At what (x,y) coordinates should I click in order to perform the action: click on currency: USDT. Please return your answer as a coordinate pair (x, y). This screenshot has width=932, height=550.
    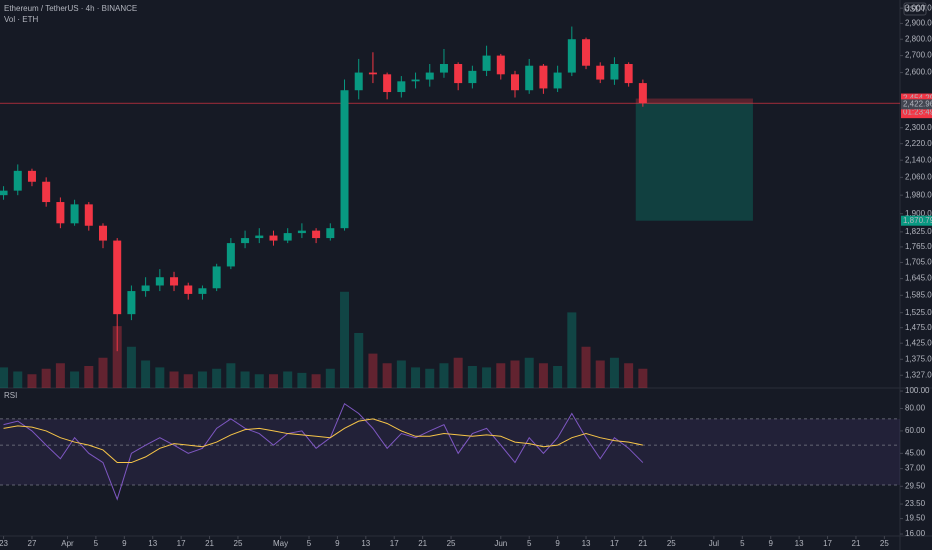
    Looking at the image, I should click on (915, 9).